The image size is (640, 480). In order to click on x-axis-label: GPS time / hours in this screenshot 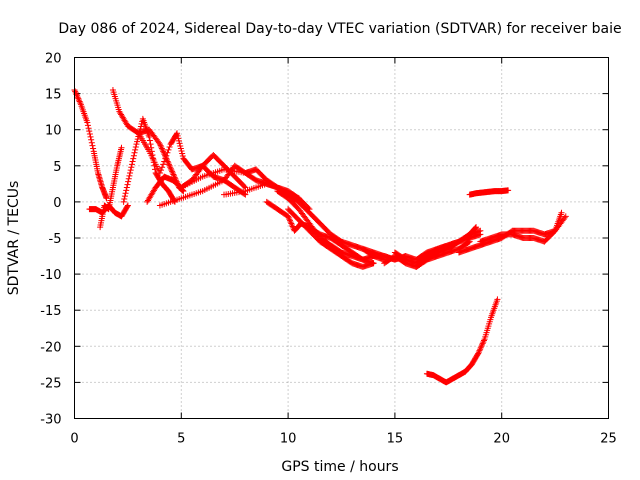, I will do `click(339, 467)`.